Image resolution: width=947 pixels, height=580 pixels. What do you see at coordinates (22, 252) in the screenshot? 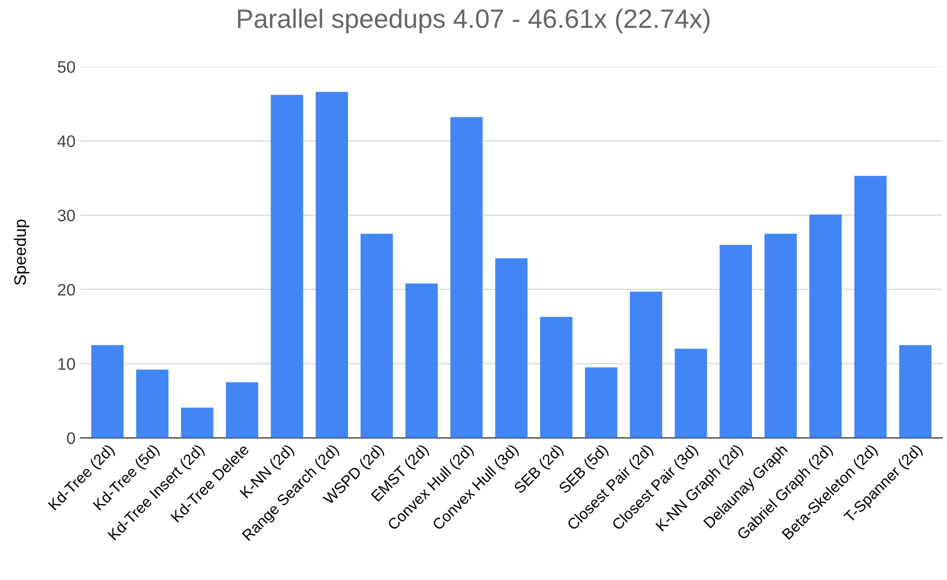
I see `y-axis-title: Speedup` at bounding box center [22, 252].